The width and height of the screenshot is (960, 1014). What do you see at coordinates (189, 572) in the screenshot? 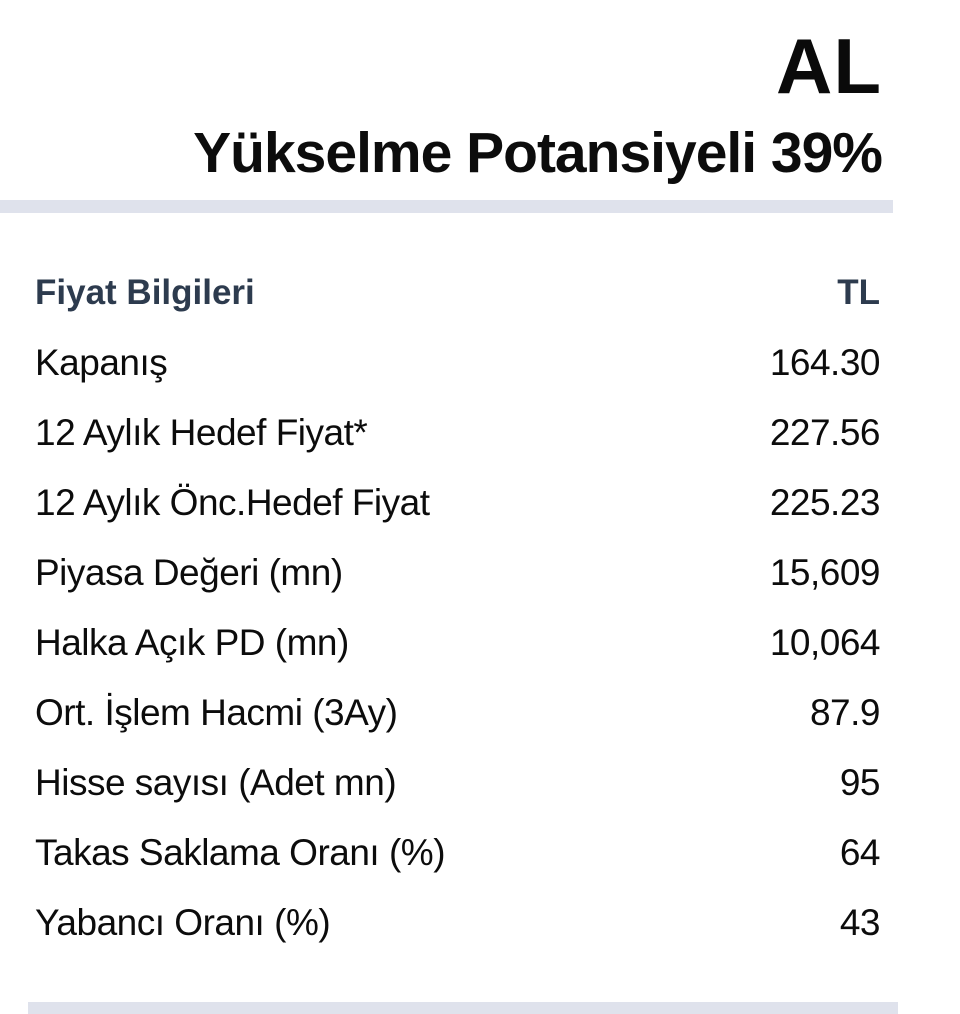
I see `row-label: Piyasa Değeri (mn)` at bounding box center [189, 572].